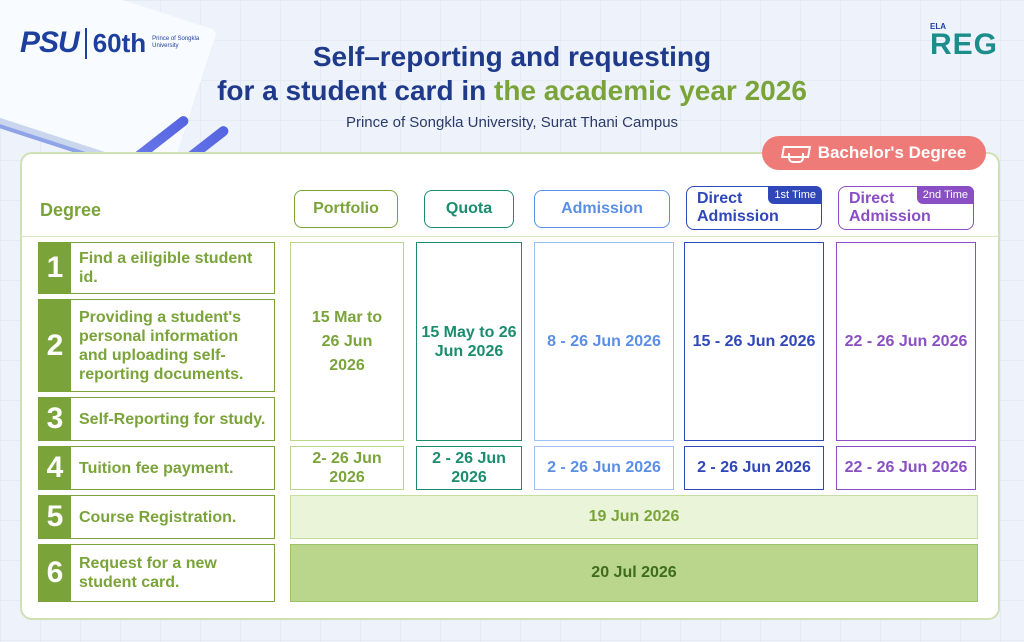  I want to click on column-header-label: Portfolio, so click(346, 208).